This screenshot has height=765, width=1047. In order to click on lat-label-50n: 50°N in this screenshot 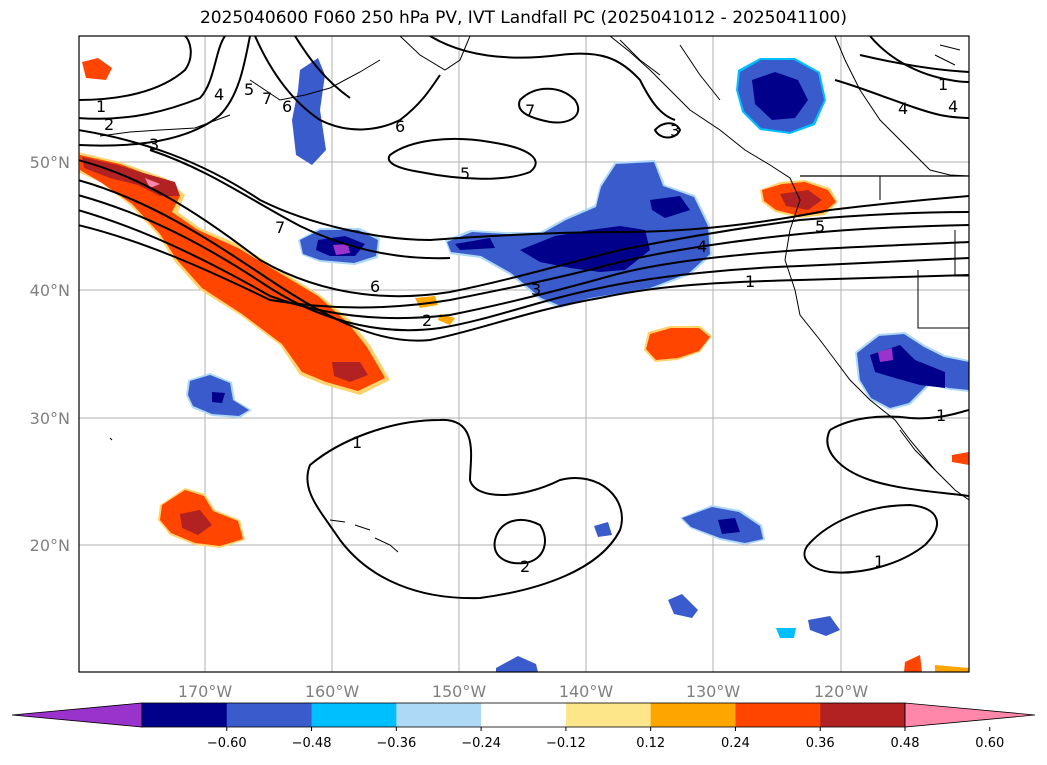, I will do `click(50, 162)`.